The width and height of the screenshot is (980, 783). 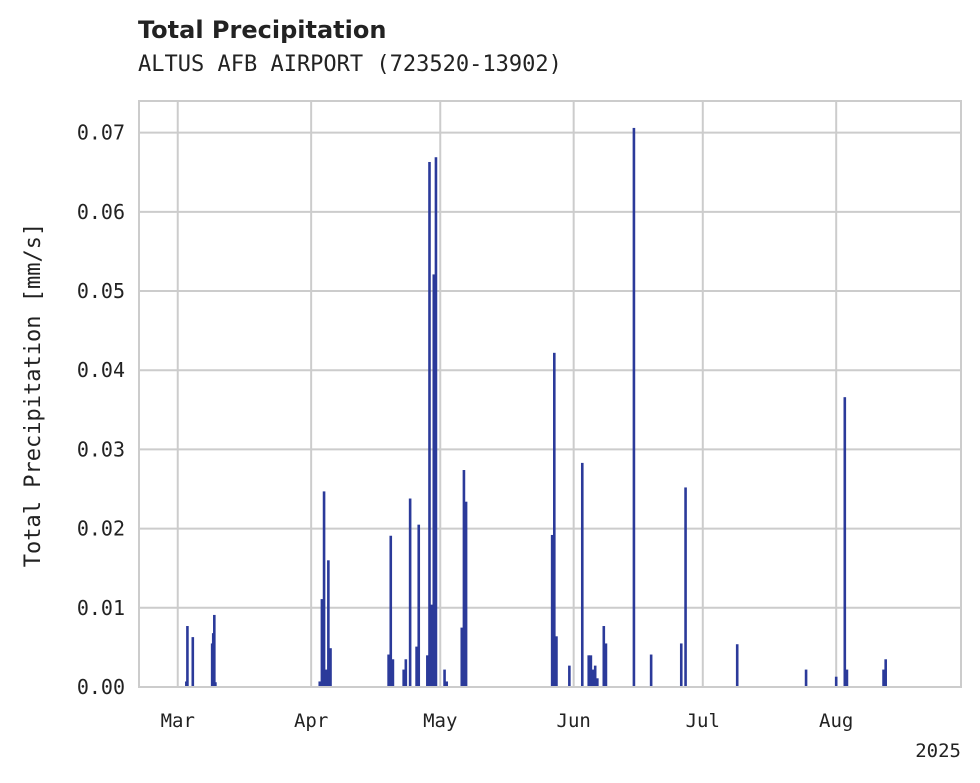 What do you see at coordinates (101, 608) in the screenshot?
I see `y-tick-label: 0.01` at bounding box center [101, 608].